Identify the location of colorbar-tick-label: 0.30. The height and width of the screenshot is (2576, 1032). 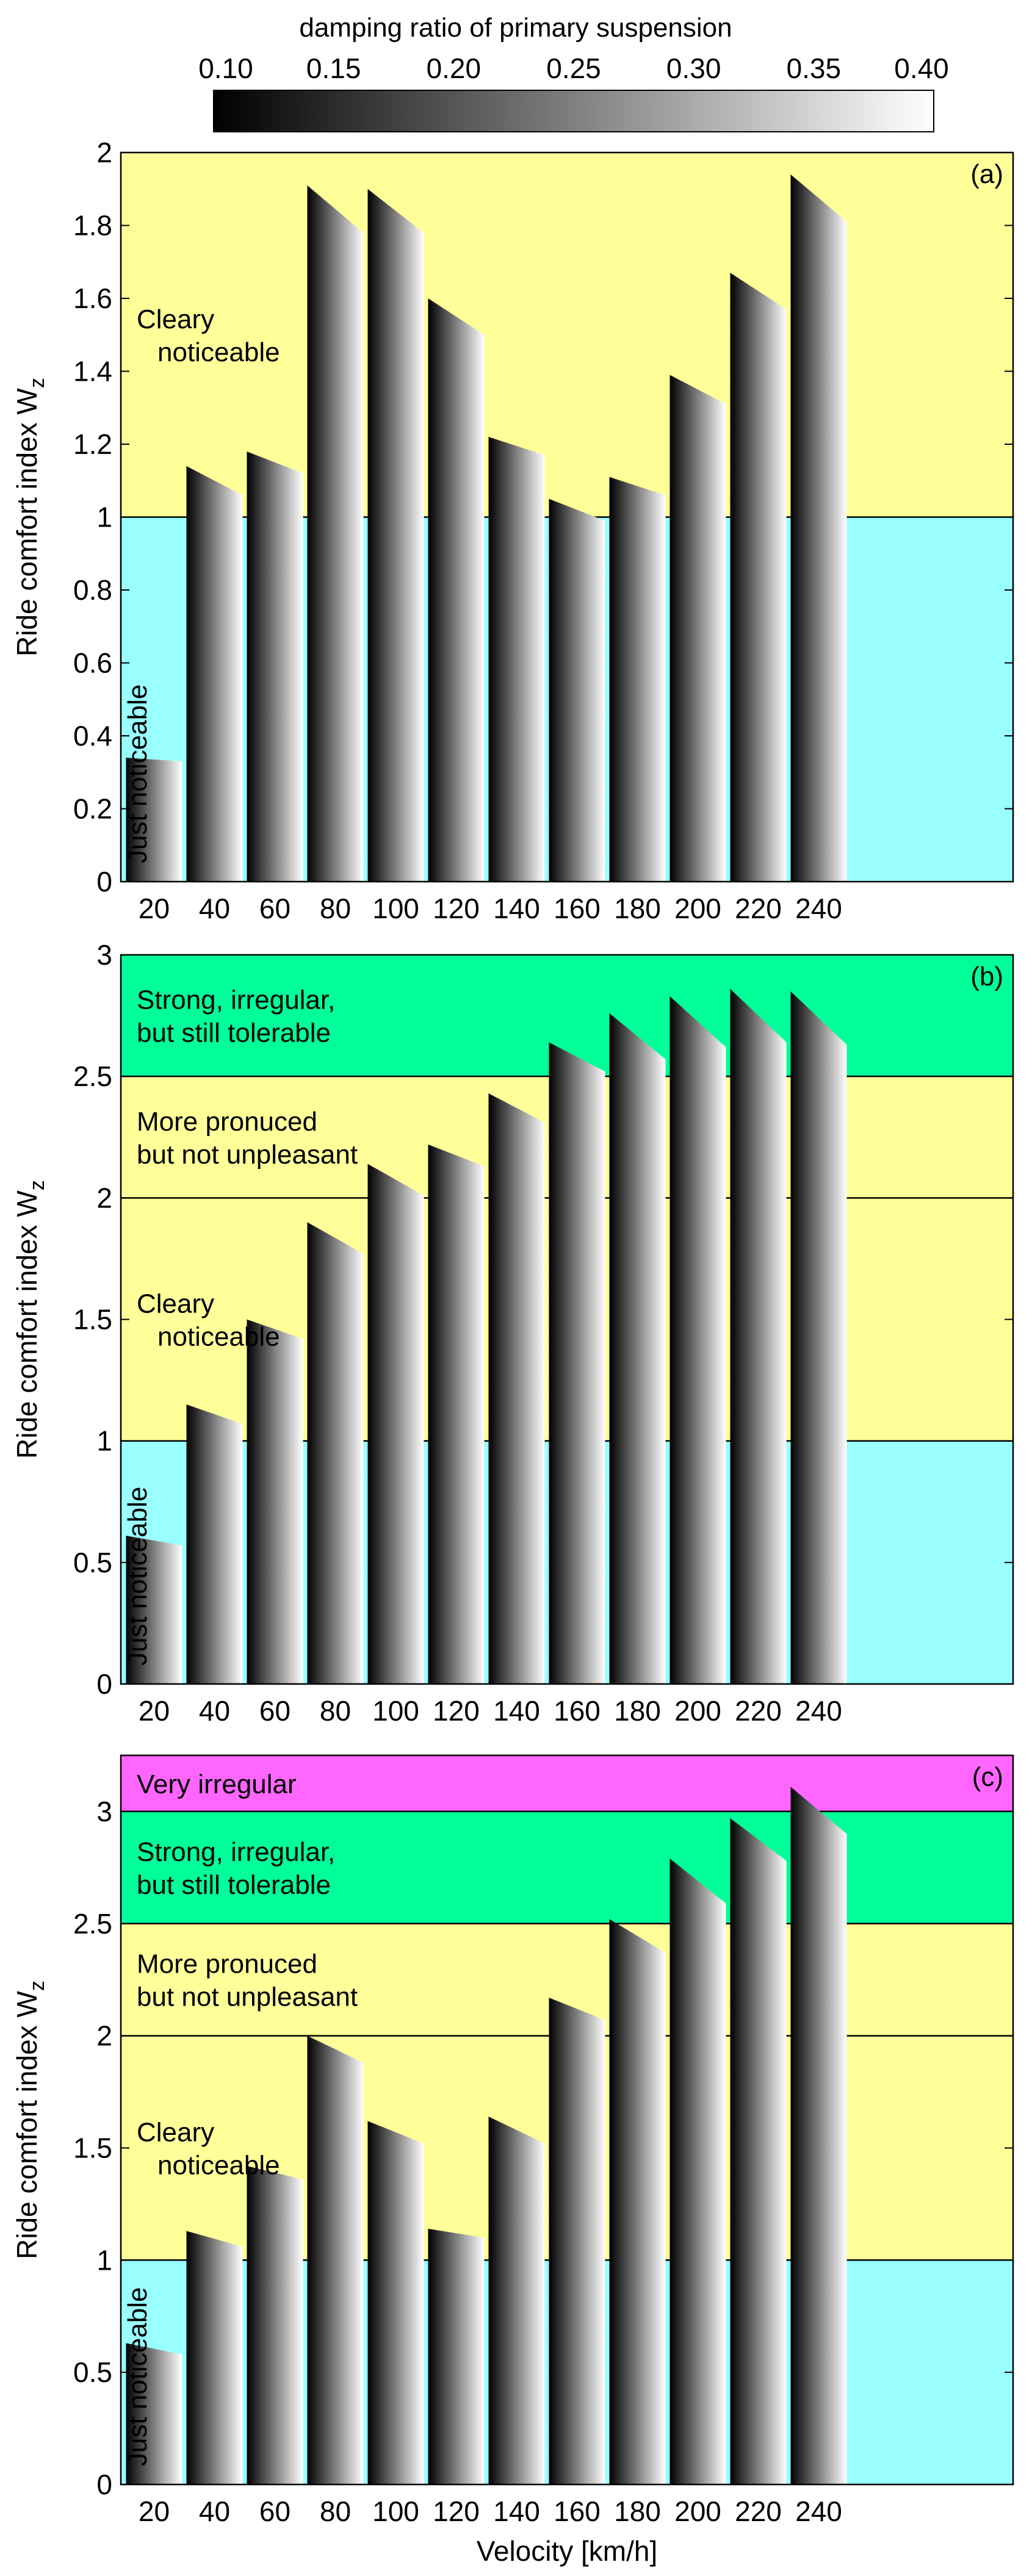
(693, 68).